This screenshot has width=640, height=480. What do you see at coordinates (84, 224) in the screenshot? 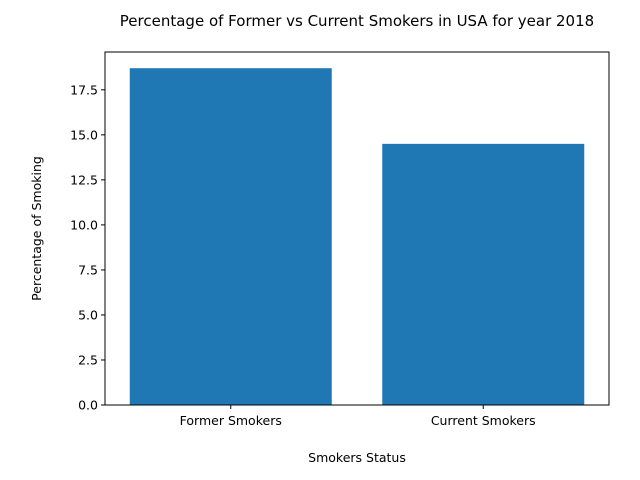
I see `y-tick-label: 10.0` at bounding box center [84, 224].